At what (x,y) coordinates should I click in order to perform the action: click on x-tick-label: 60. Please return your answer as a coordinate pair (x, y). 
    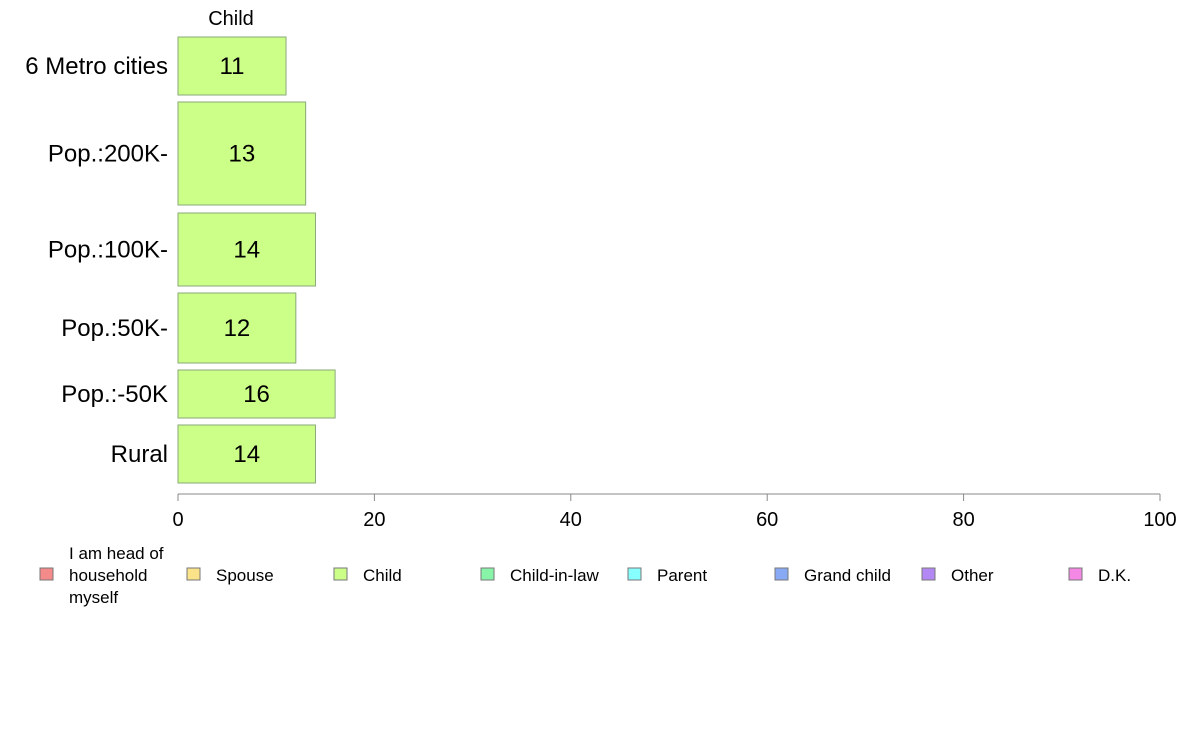
    Looking at the image, I should click on (767, 520).